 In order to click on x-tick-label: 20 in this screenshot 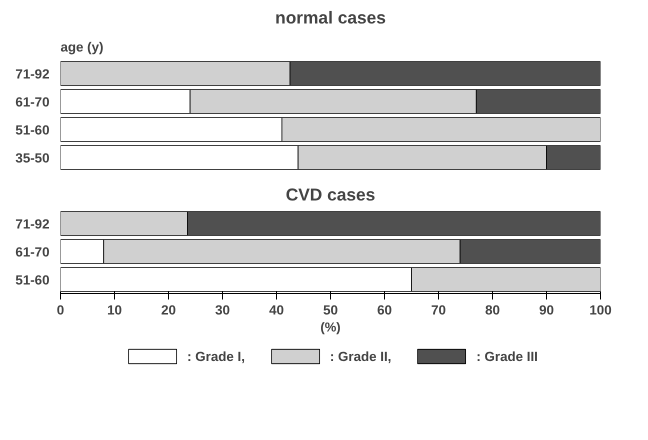, I will do `click(168, 310)`.